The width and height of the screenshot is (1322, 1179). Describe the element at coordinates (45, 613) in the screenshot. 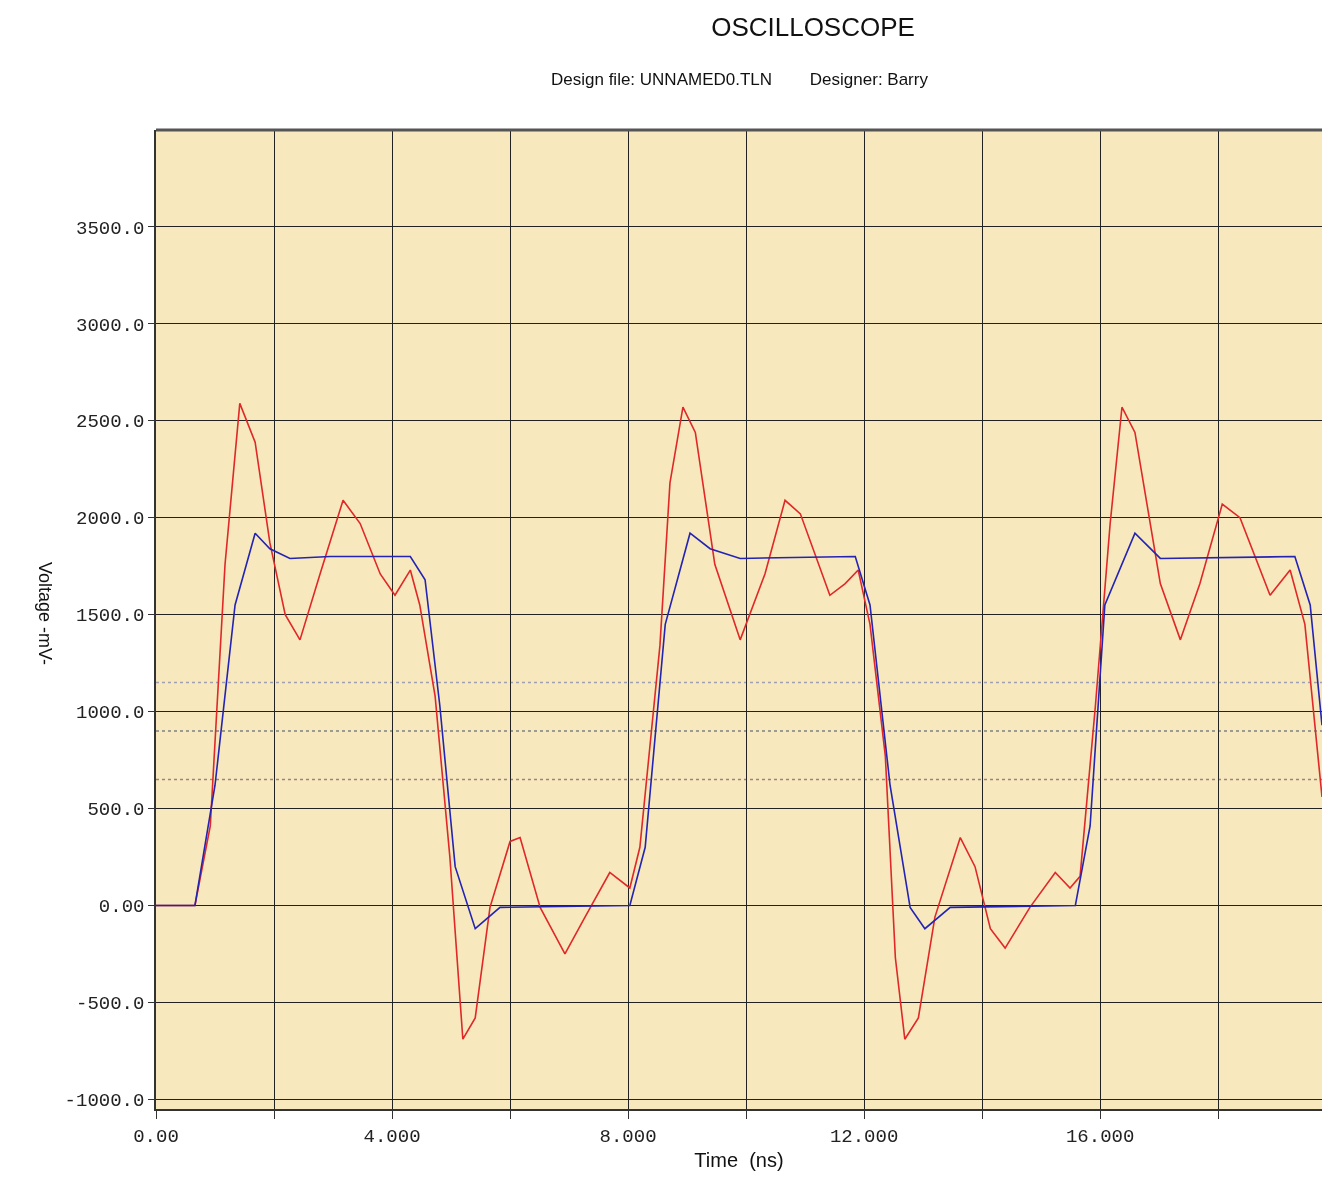

I see `y-axis-title: Voltage -mV-` at that location.